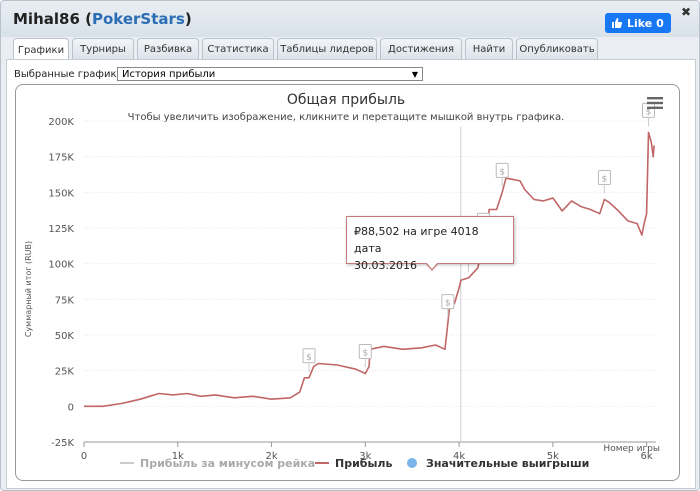 Image resolution: width=700 pixels, height=491 pixels. Describe the element at coordinates (421, 48) in the screenshot. I see `tab-5: Достижения` at that location.